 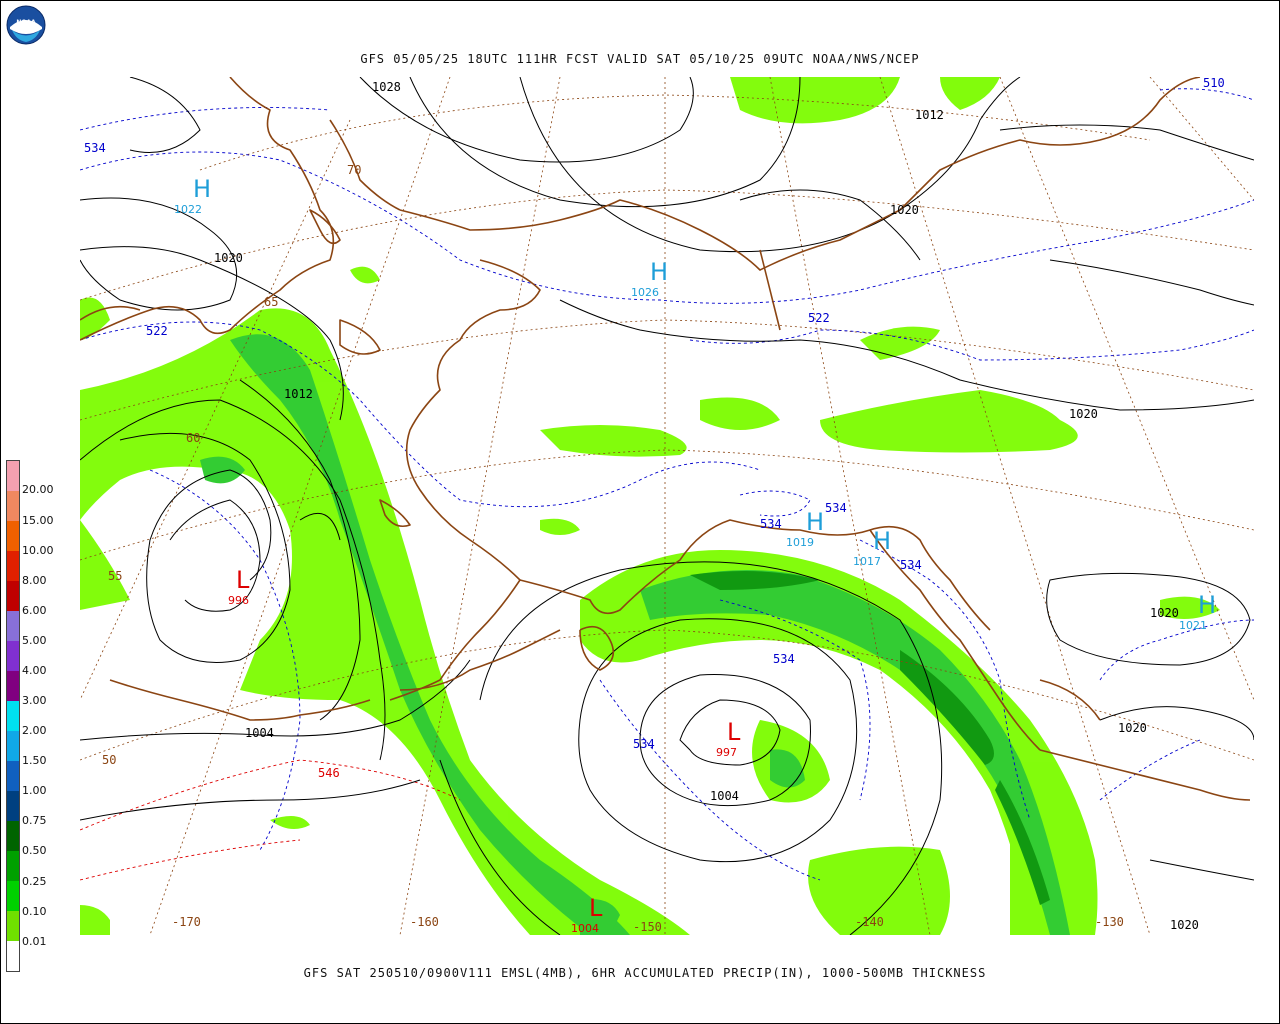 I want to click on grid-label: 70, so click(x=354, y=170).